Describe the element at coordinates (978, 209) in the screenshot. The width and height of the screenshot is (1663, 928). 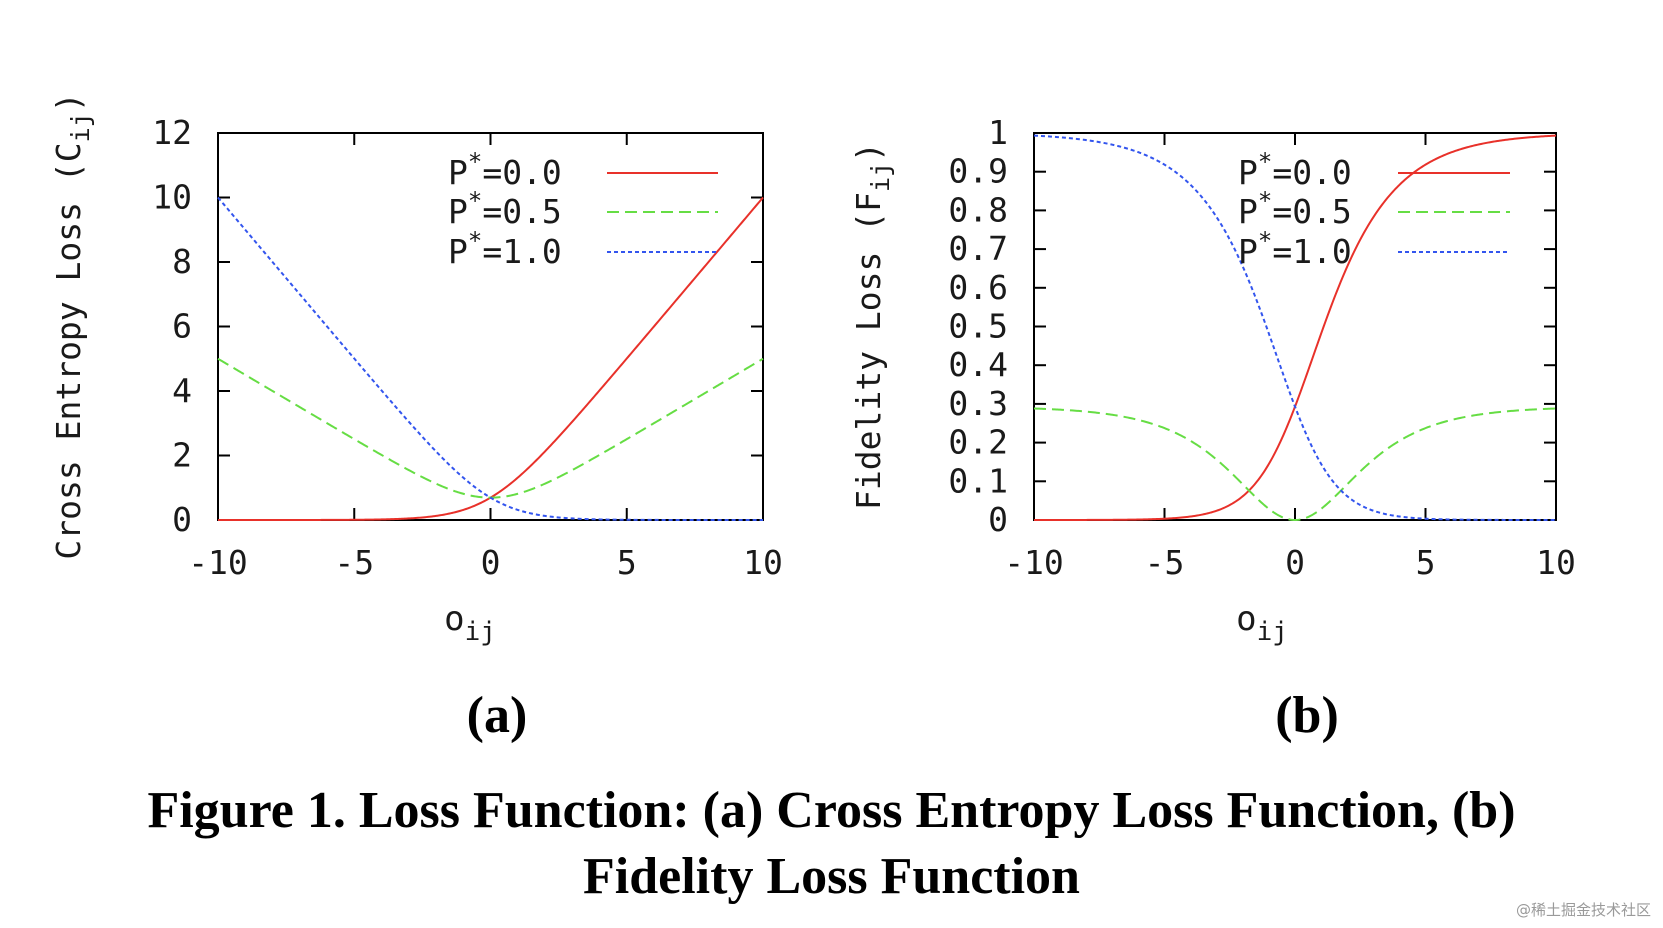
I see `y-tick-label: 0.8` at that location.